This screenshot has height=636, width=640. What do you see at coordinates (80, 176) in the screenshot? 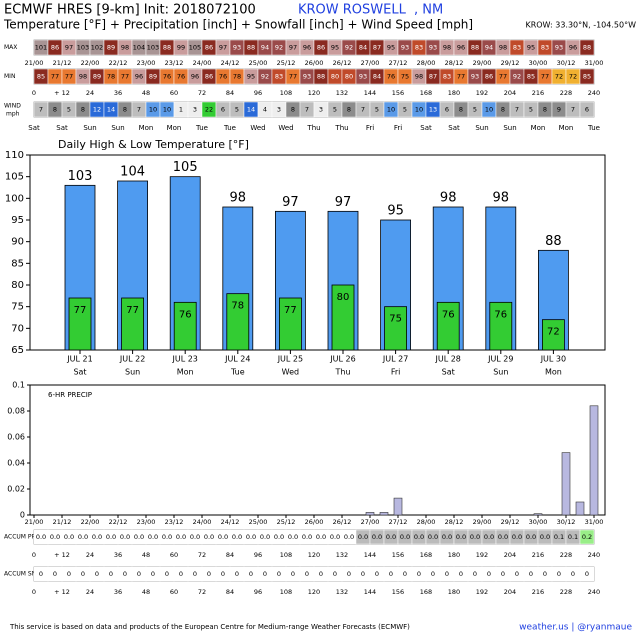
I see `high-label: 103` at bounding box center [80, 176].